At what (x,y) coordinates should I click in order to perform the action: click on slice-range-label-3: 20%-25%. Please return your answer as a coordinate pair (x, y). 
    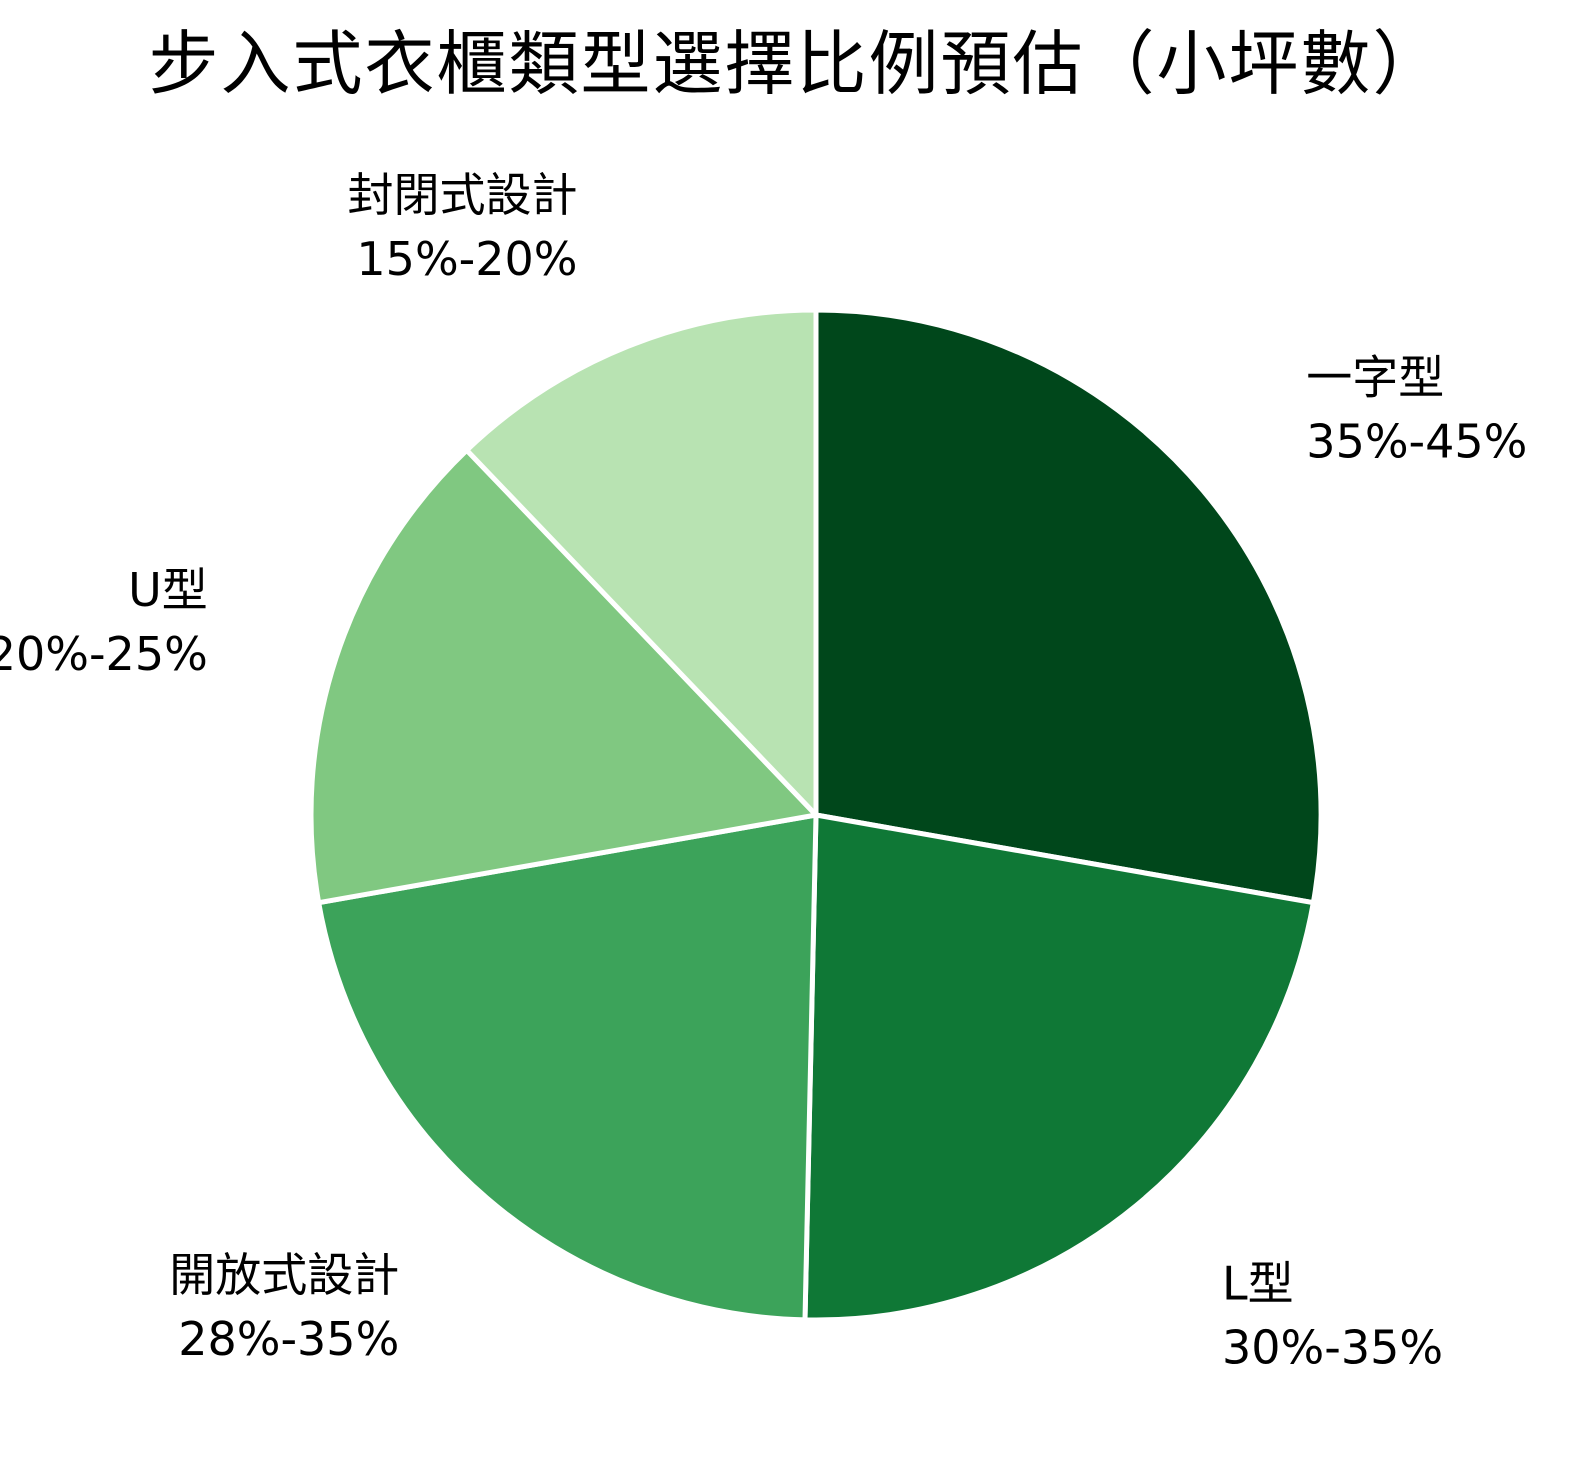
    Looking at the image, I should click on (104, 654).